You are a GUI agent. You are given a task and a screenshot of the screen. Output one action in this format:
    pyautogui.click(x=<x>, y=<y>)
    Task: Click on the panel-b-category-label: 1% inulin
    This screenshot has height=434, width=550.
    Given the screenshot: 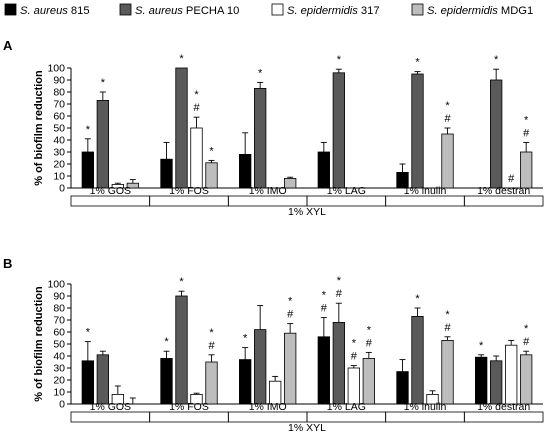 What is the action you would take?
    pyautogui.click(x=425, y=407)
    